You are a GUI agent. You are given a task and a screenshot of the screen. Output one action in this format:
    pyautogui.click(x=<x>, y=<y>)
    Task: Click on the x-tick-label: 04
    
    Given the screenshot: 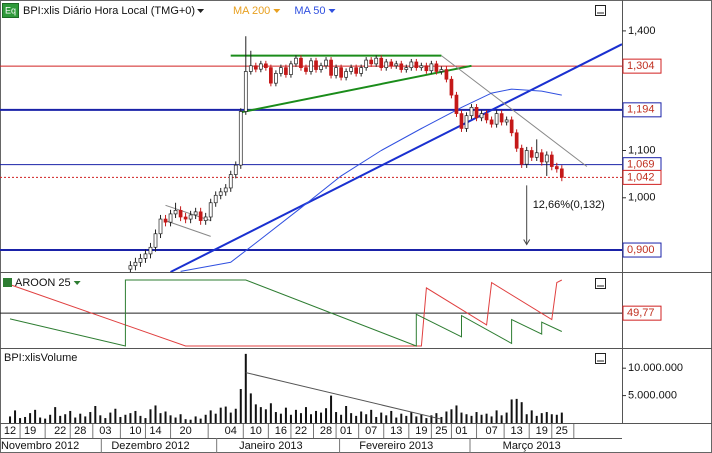 What is the action you would take?
    pyautogui.click(x=231, y=431)
    